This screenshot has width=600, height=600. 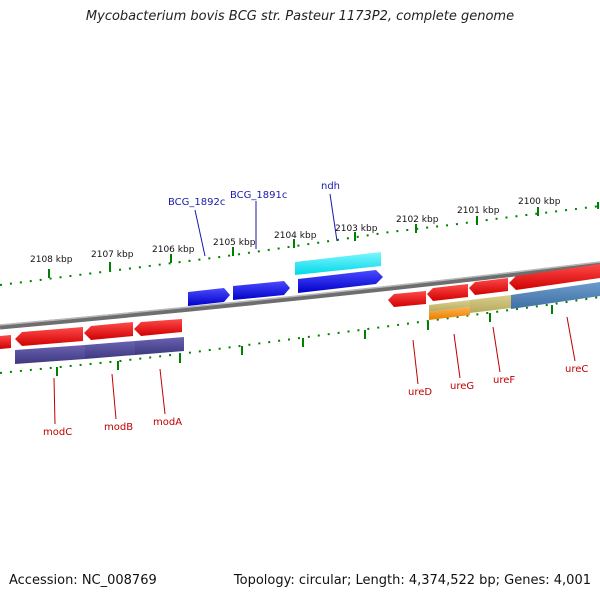 What do you see at coordinates (196, 202) in the screenshot?
I see `label-bcg1892c: BCG_1892c` at bounding box center [196, 202].